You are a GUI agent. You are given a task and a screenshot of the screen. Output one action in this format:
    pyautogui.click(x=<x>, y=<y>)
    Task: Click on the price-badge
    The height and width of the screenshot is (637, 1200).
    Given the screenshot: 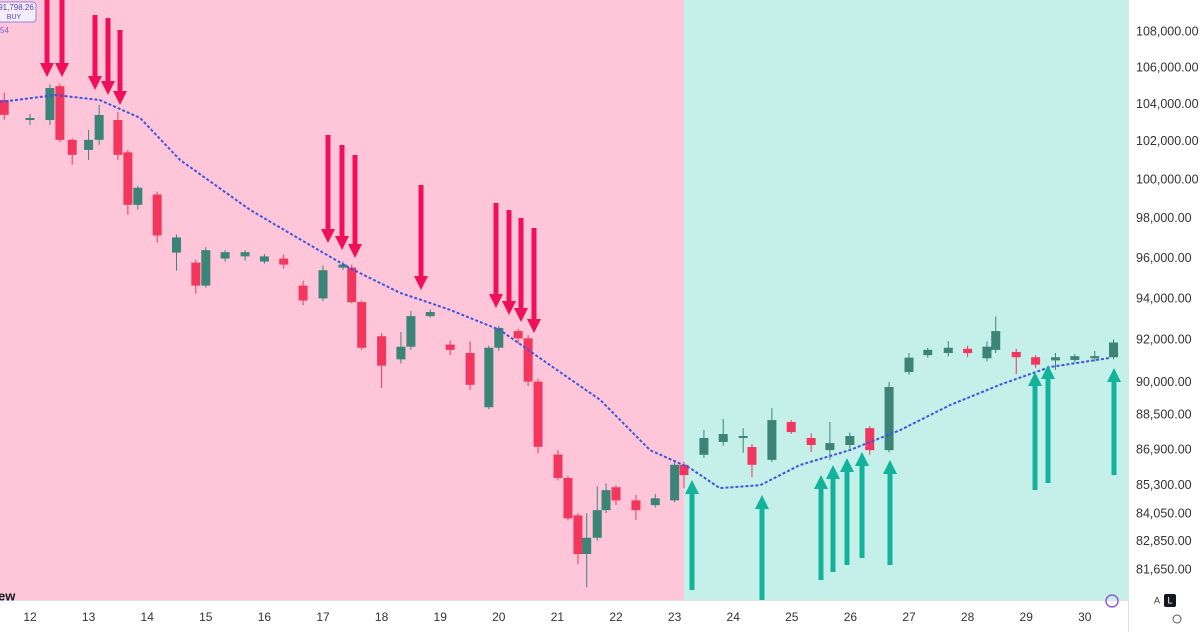 What is the action you would take?
    pyautogui.click(x=18, y=12)
    